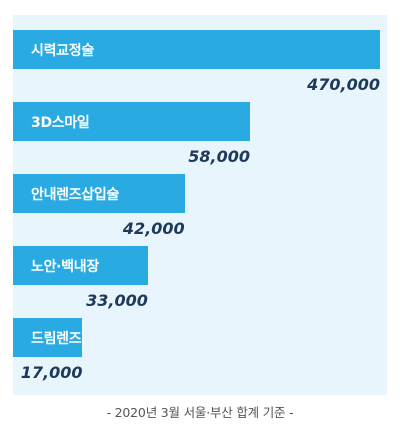 This screenshot has width=400, height=440. What do you see at coordinates (75, 194) in the screenshot?
I see `bar-category-label: 안내렌즈삽입술` at bounding box center [75, 194].